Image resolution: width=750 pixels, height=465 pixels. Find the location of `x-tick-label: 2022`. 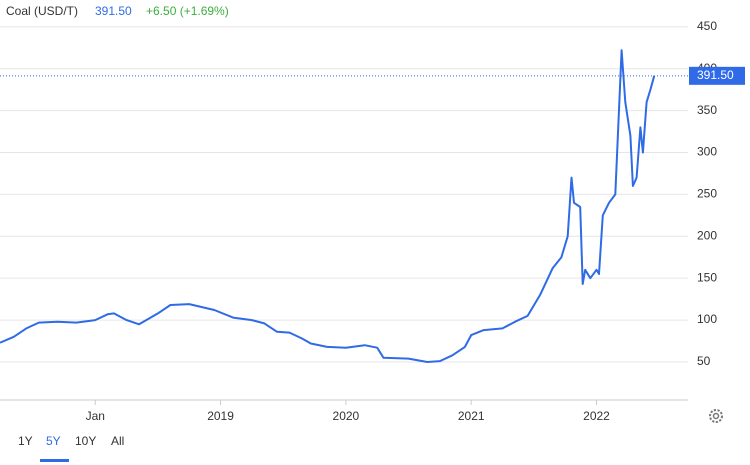

x-tick-label: 2022 is located at coordinates (596, 416).